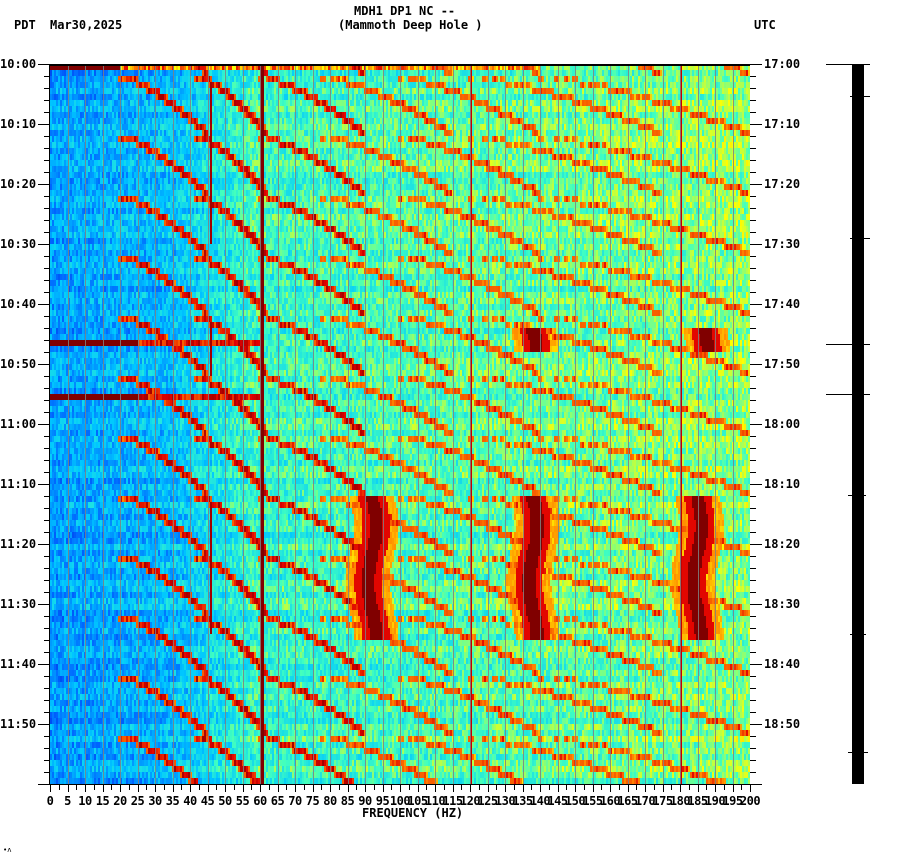 Image resolution: width=902 pixels, height=864 pixels. Describe the element at coordinates (417, 801) in the screenshot. I see `x-tick-label: 105` at that location.